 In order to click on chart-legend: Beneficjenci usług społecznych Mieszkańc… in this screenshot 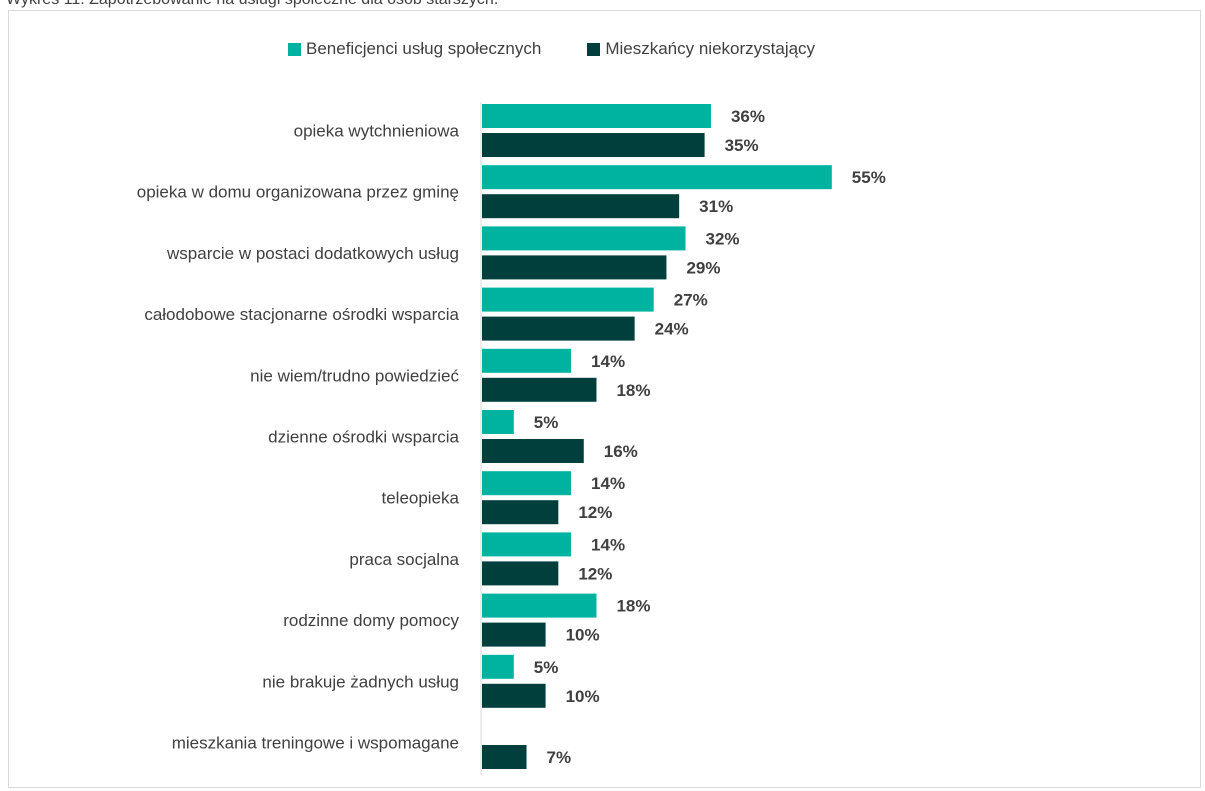, I will do `click(574, 49)`.